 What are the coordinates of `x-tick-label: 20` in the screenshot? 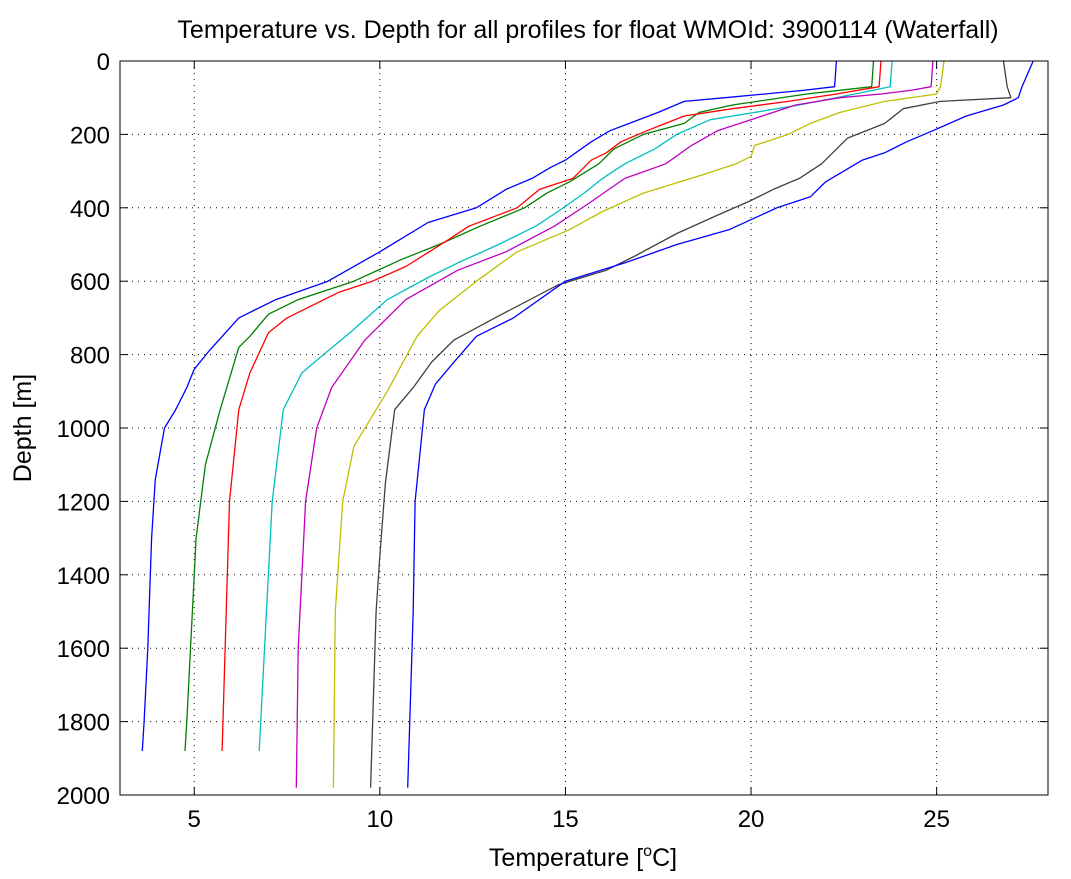 It's located at (751, 819).